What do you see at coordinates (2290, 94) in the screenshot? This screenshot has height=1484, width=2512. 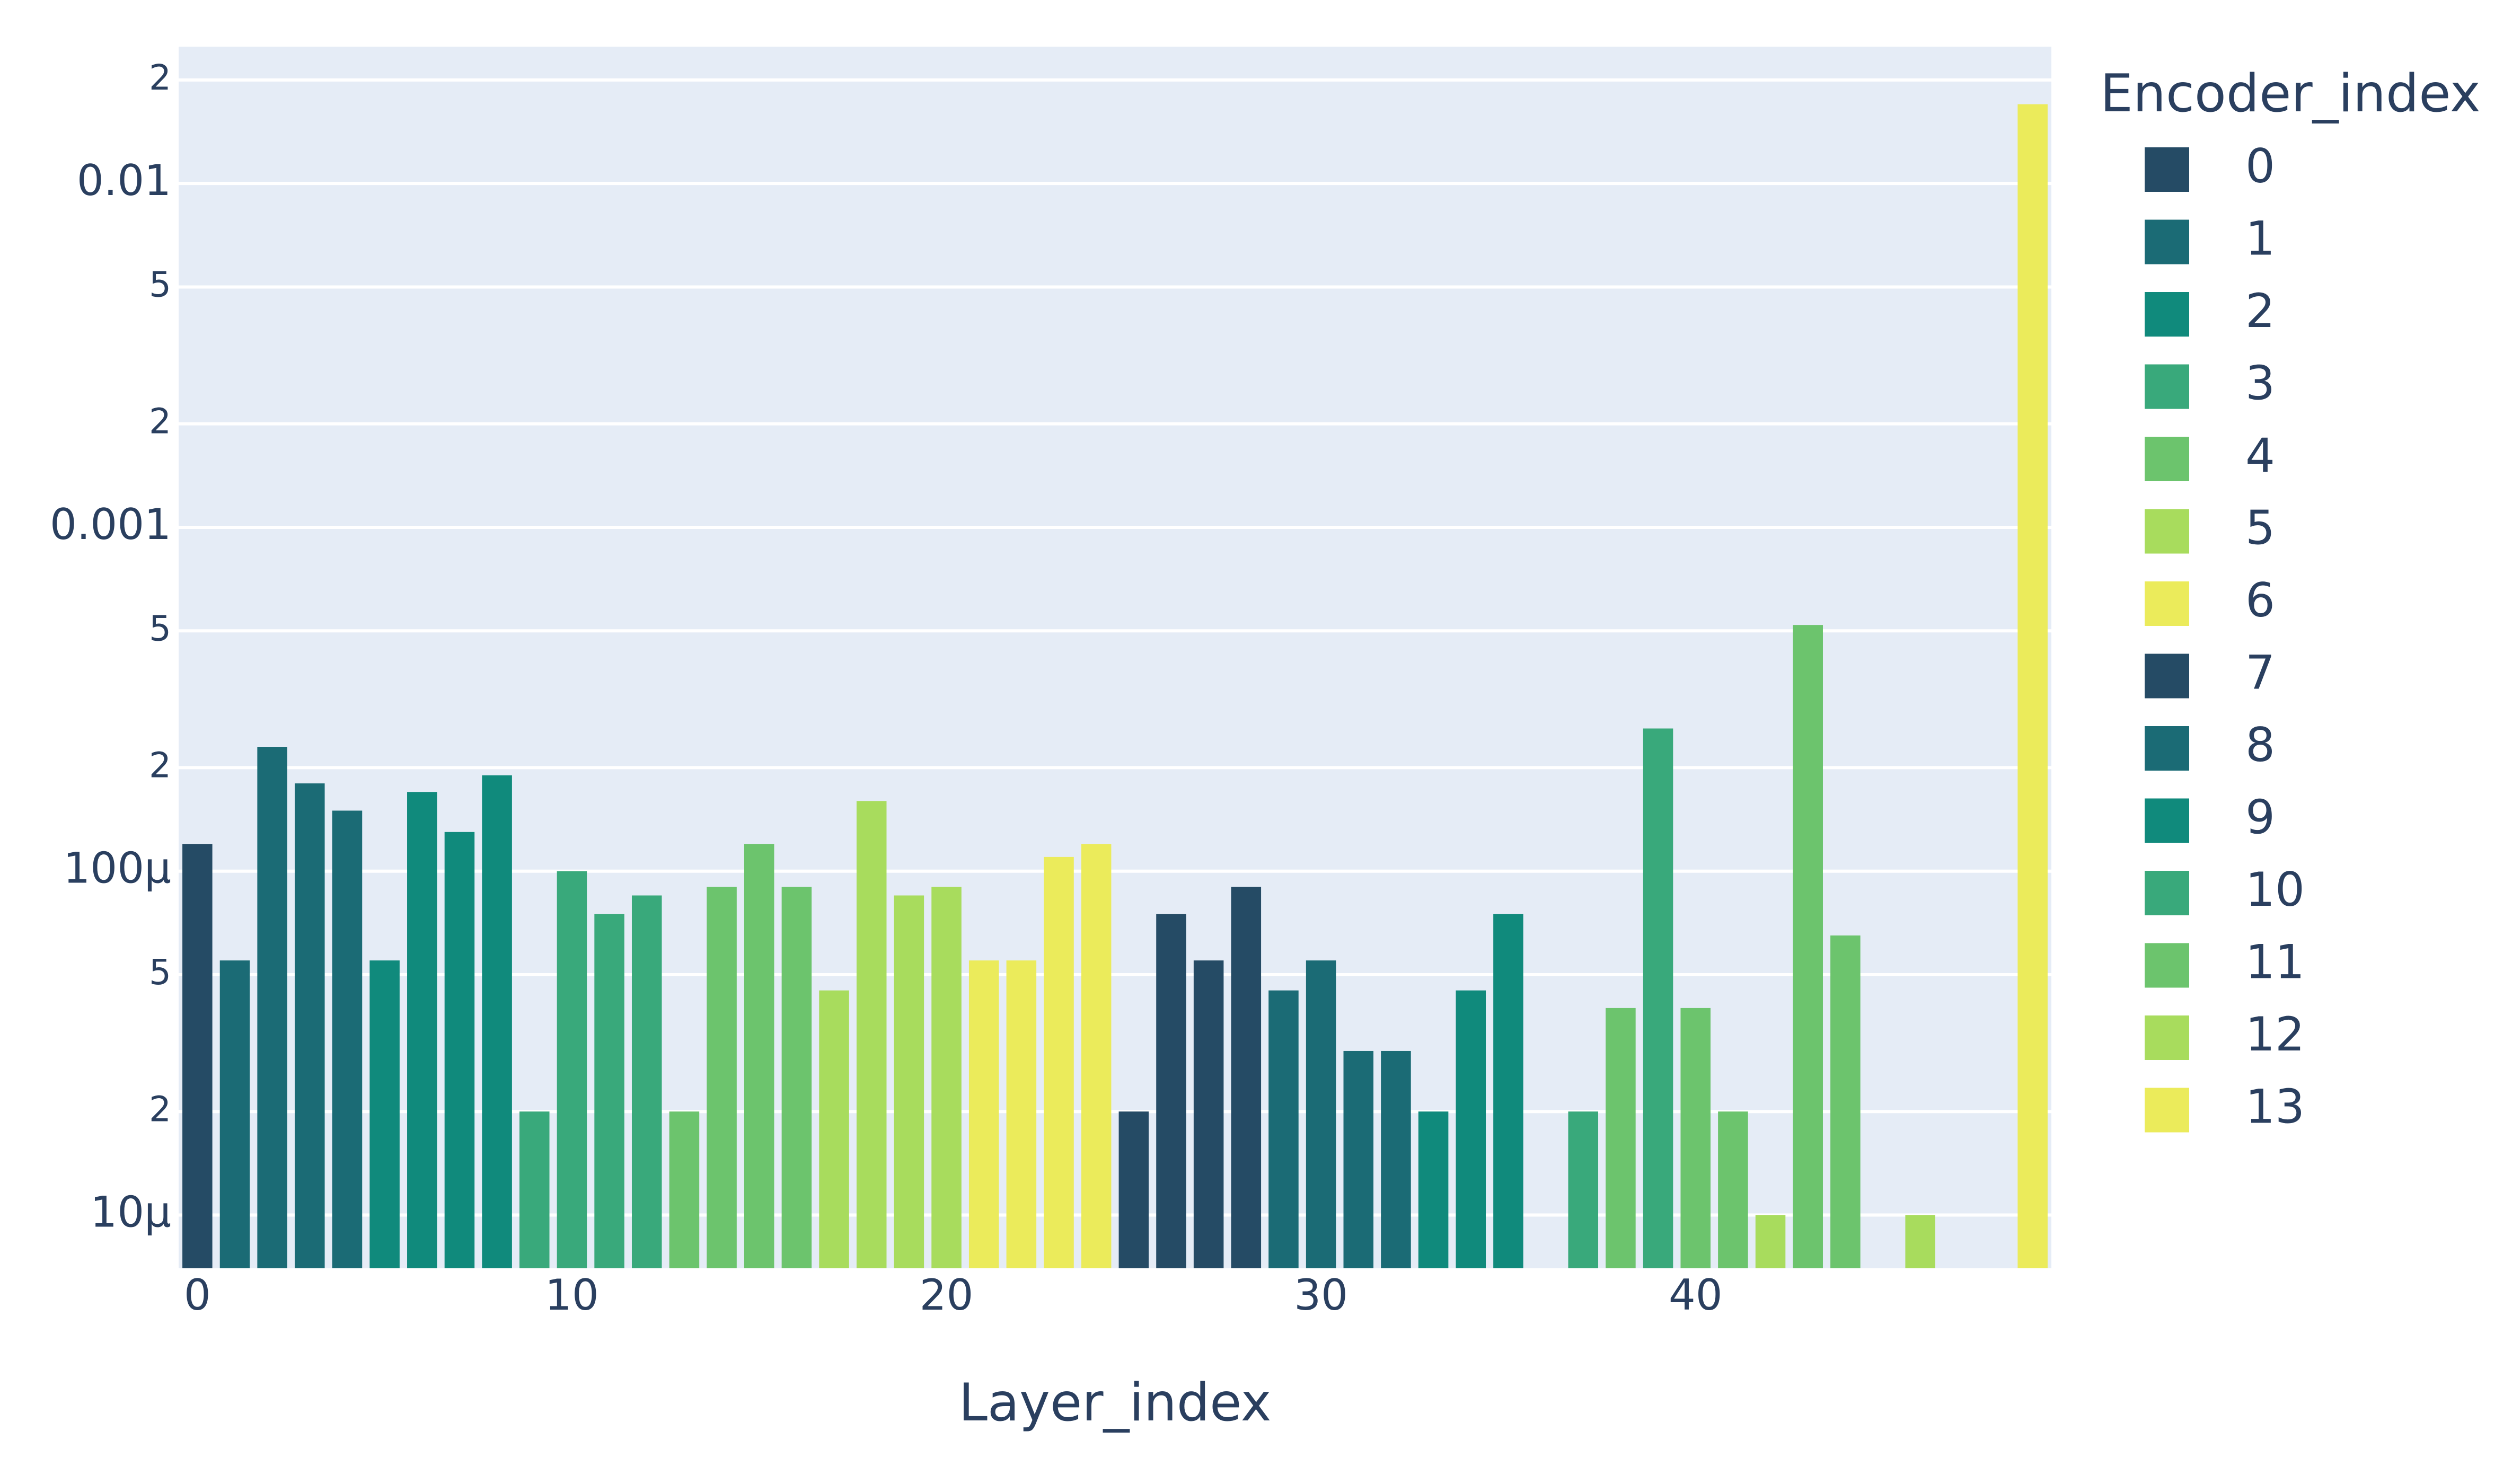 I see `legend-title: Encoder_index` at bounding box center [2290, 94].